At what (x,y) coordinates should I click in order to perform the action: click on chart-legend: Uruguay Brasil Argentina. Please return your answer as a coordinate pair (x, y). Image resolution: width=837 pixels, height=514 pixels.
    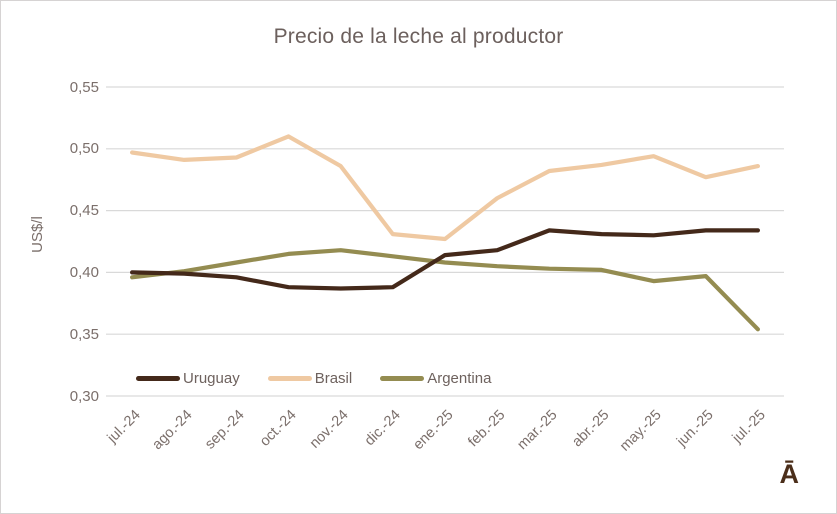
    Looking at the image, I should click on (327, 378).